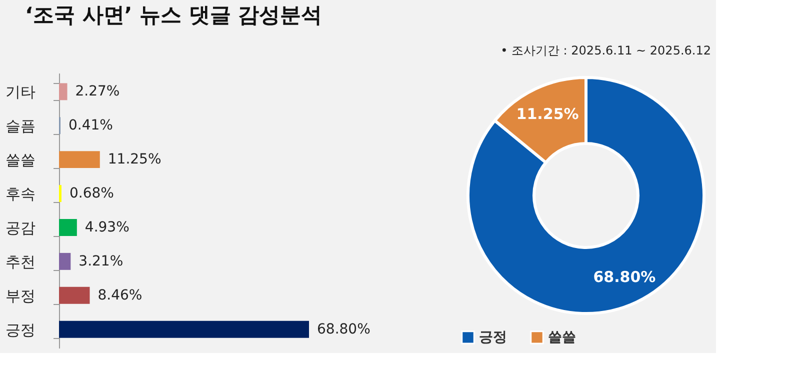 This screenshot has width=800, height=391. Describe the element at coordinates (21, 92) in the screenshot. I see `y-tick-label: 기타` at that location.